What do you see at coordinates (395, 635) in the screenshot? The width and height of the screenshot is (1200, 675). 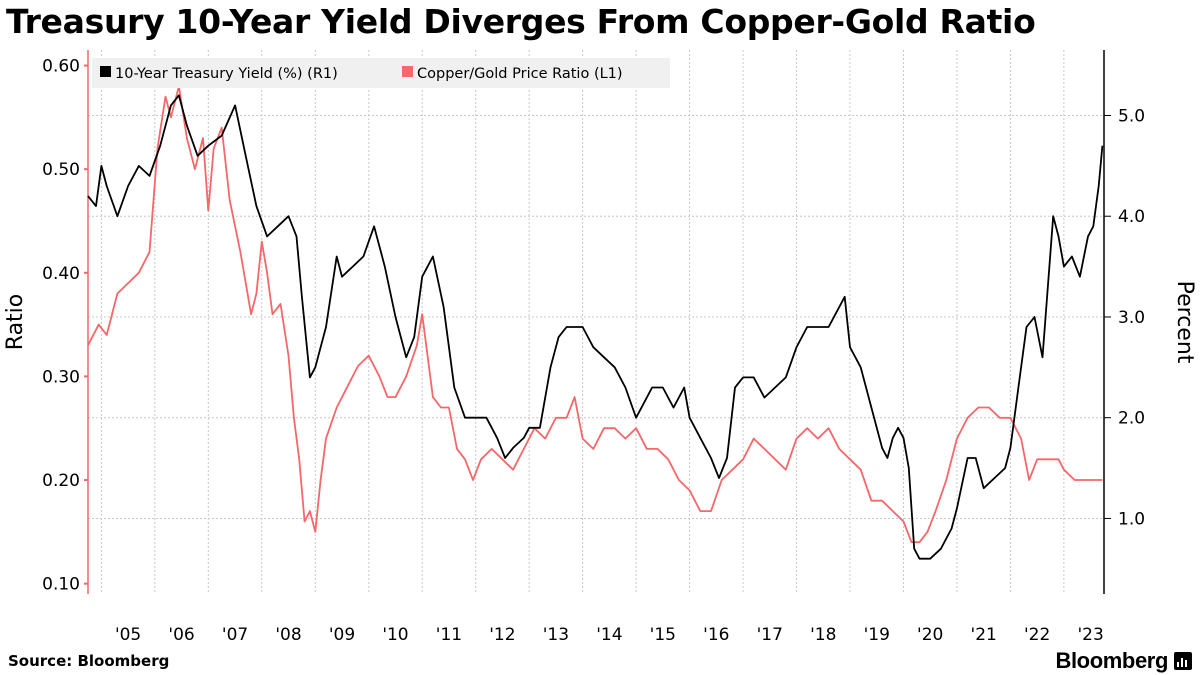 I see `x-tick-label: '10` at bounding box center [395, 635].